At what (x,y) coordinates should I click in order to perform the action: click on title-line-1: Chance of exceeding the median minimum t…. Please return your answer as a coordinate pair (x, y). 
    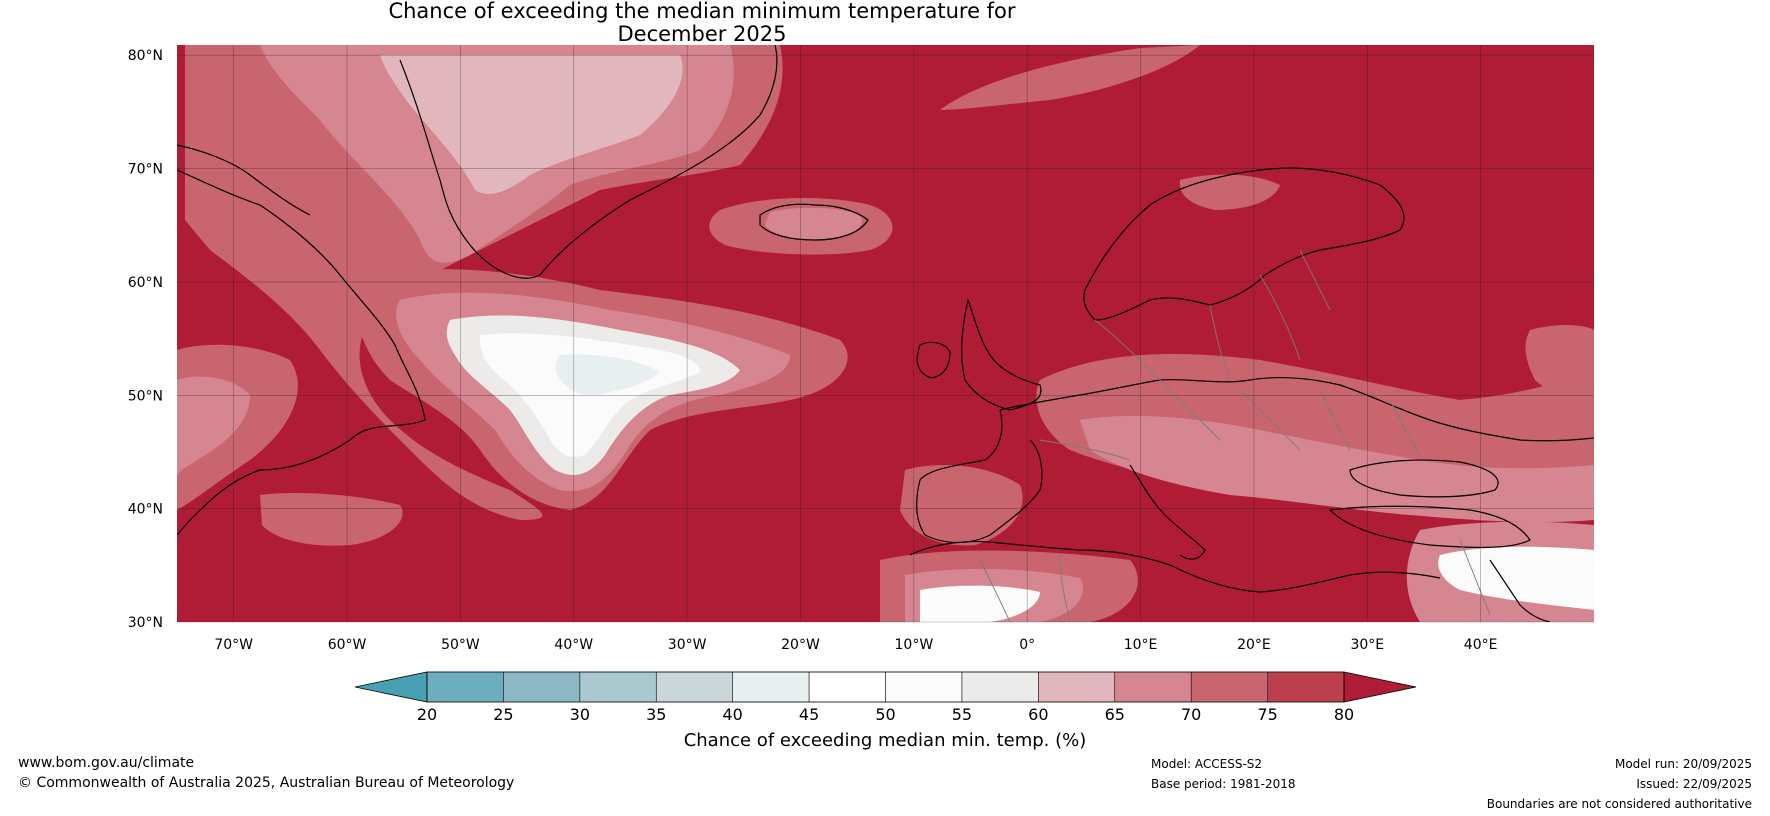
    Looking at the image, I should click on (702, 11).